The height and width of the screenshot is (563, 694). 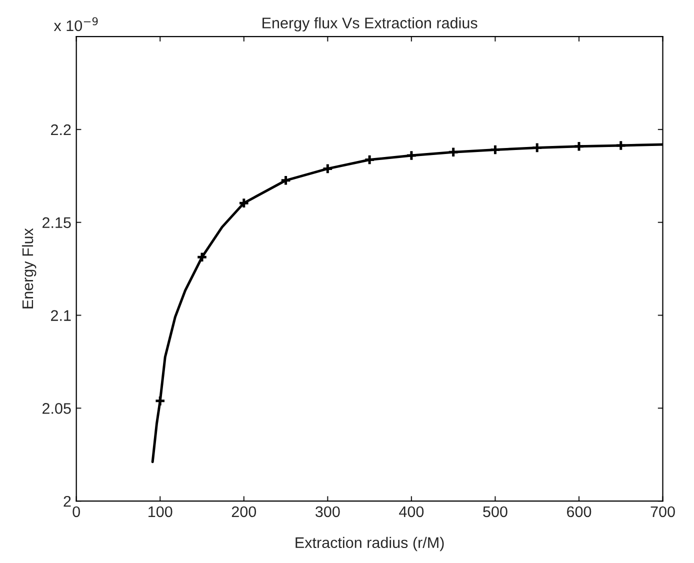 I want to click on y-tick-label: 2.15, so click(x=56, y=222).